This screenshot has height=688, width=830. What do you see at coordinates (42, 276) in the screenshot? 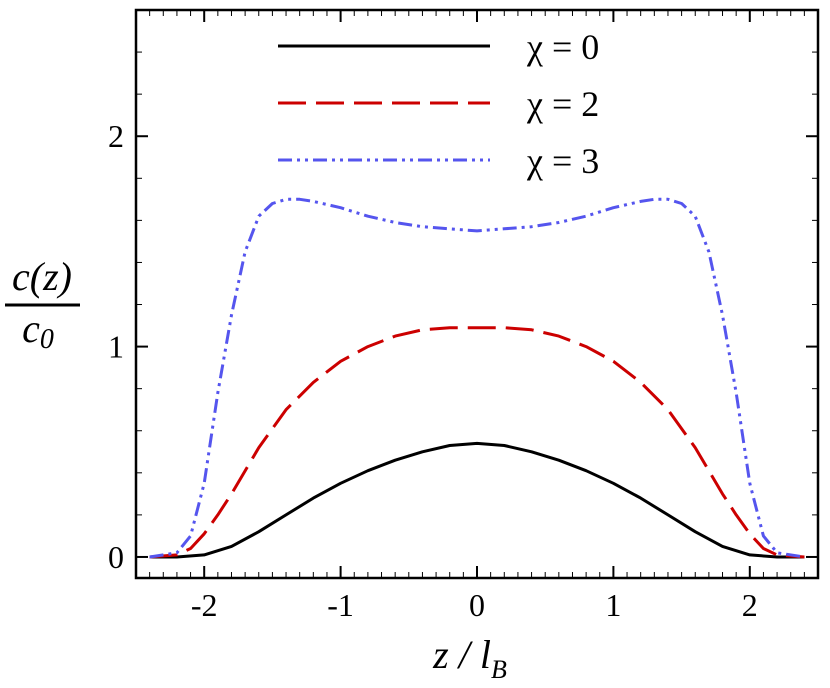
I see `y-label-numerator: c(z)` at bounding box center [42, 276].